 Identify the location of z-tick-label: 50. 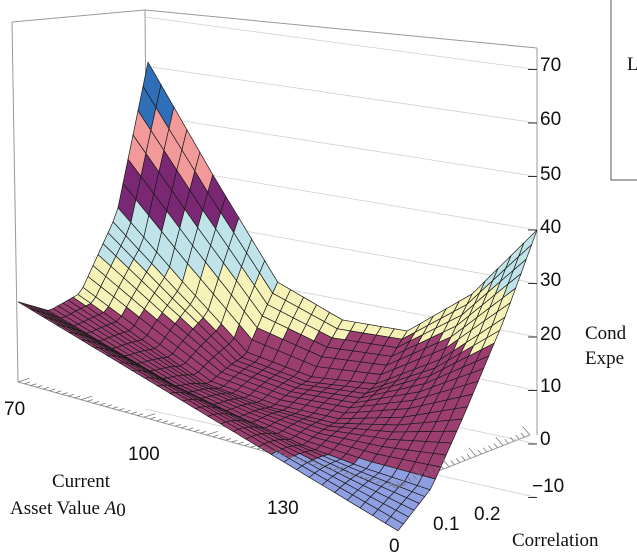
(550, 174).